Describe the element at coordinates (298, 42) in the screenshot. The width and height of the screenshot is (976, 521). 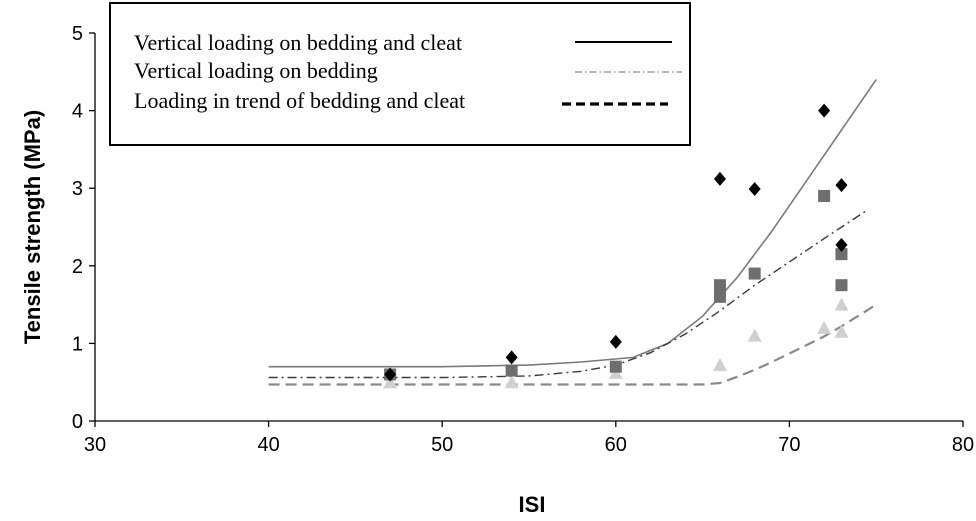
I see `legend-label-1: Vertical loading on bedding and cleat` at that location.